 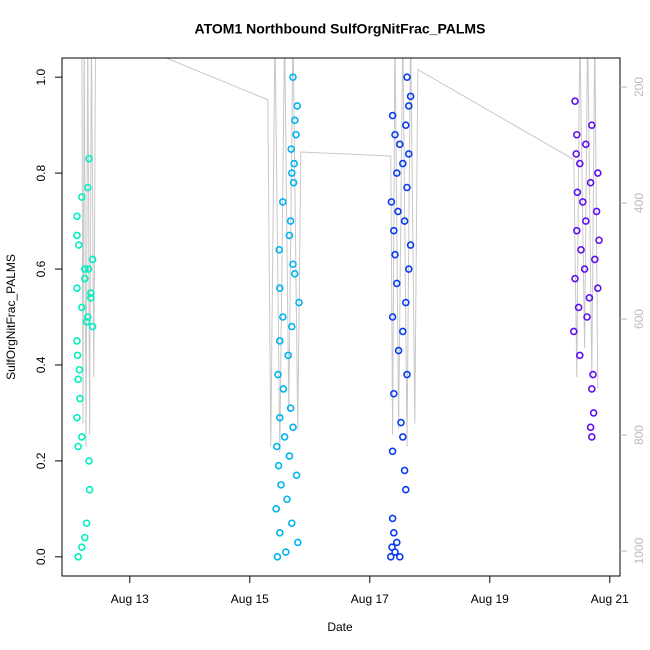 What do you see at coordinates (490, 599) in the screenshot?
I see `x-tick-label: Aug 19` at bounding box center [490, 599].